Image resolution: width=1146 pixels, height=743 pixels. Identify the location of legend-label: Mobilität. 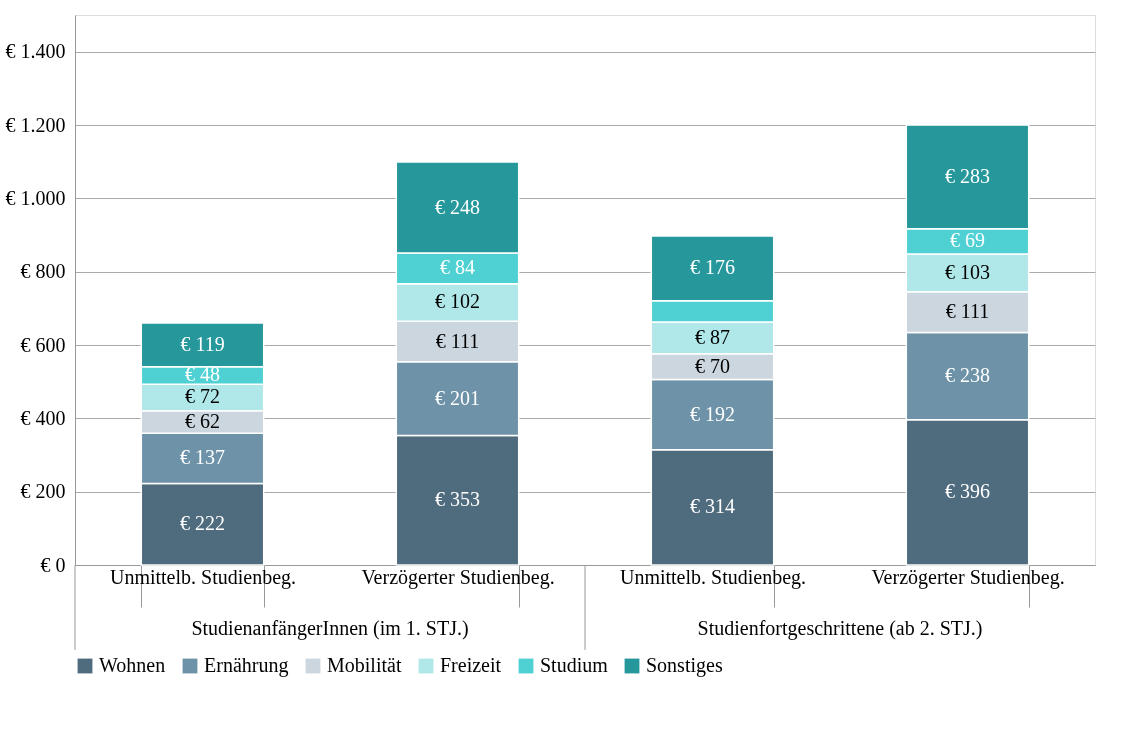
(364, 665).